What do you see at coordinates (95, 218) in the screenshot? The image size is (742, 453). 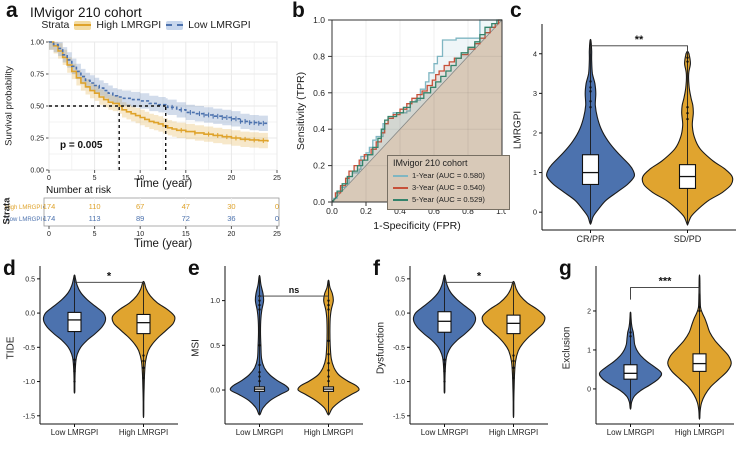 I see `risk-count: 113` at bounding box center [95, 218].